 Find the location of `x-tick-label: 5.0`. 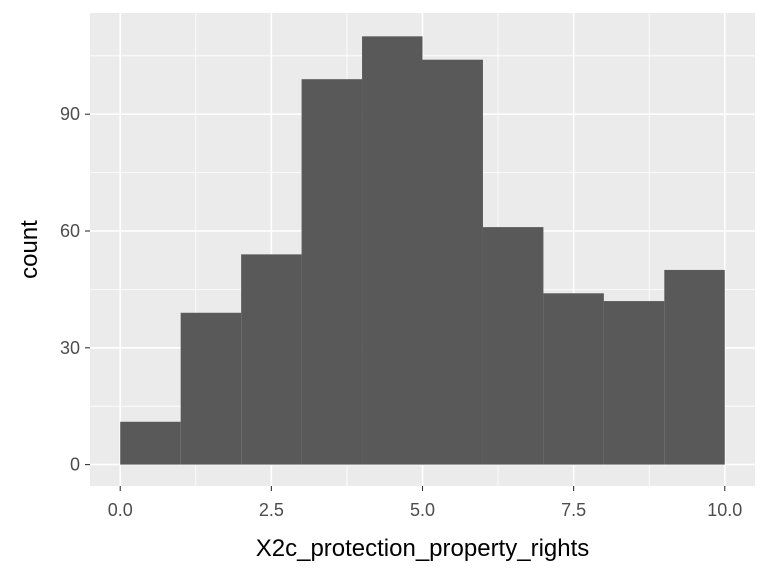

x-tick-label: 5.0 is located at coordinates (422, 510).